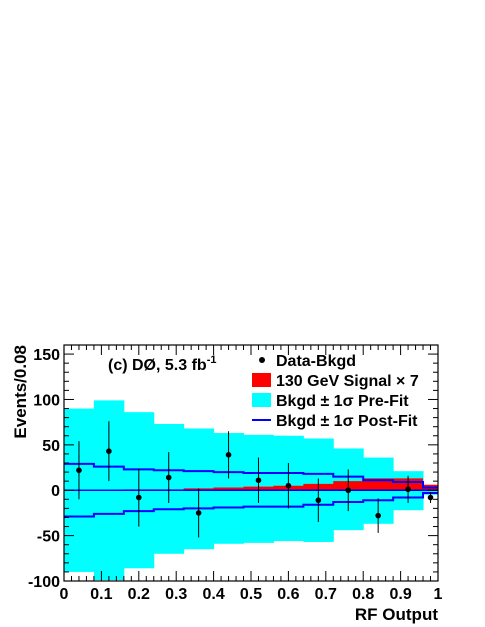 The image size is (485, 627). What do you see at coordinates (438, 594) in the screenshot?
I see `x-tick-label: 1` at bounding box center [438, 594].